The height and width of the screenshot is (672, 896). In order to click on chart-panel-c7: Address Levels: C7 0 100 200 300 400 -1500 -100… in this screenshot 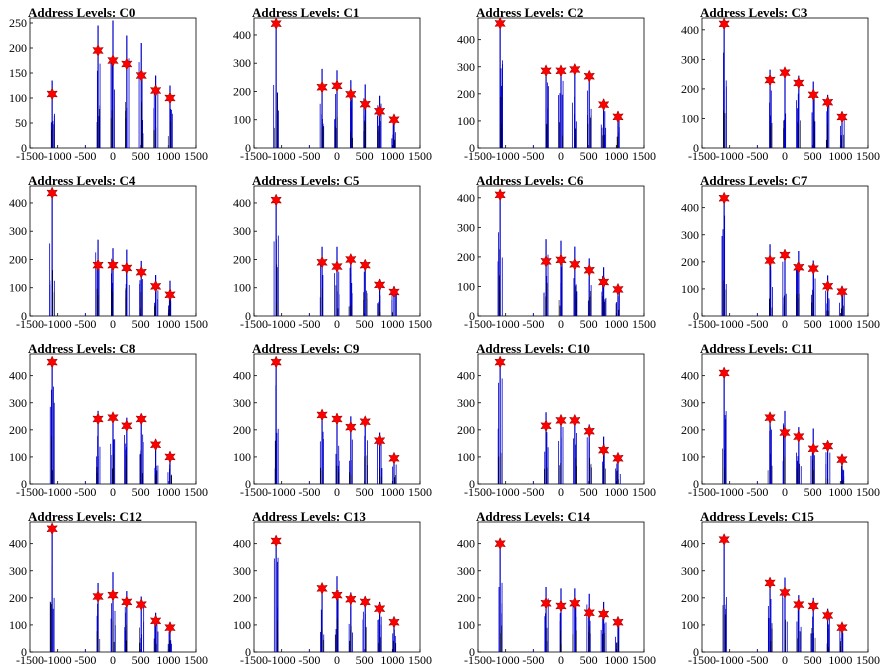, I will do `click(784, 252)`.